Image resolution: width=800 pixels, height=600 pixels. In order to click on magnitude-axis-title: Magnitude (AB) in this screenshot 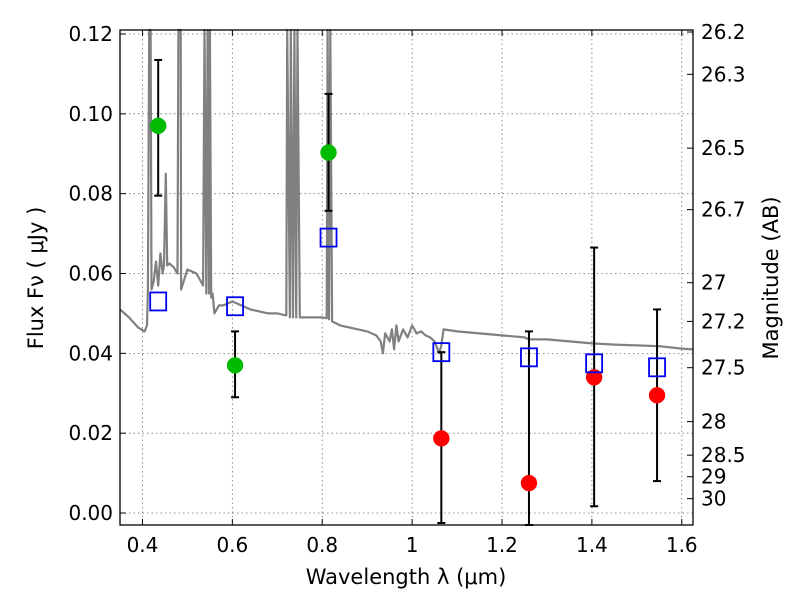, I will do `click(771, 277)`.